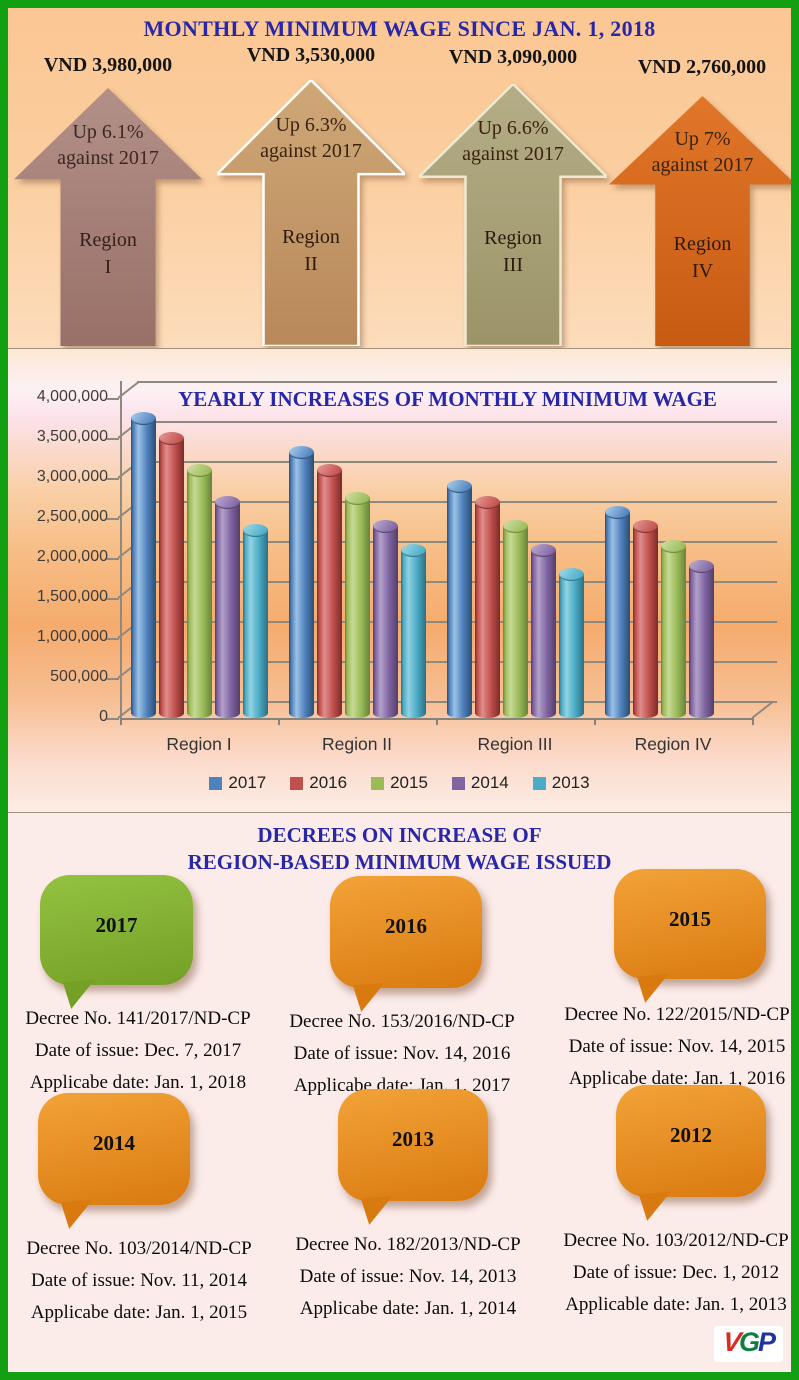 This screenshot has height=1380, width=799. I want to click on legend-label: 2013, so click(570, 782).